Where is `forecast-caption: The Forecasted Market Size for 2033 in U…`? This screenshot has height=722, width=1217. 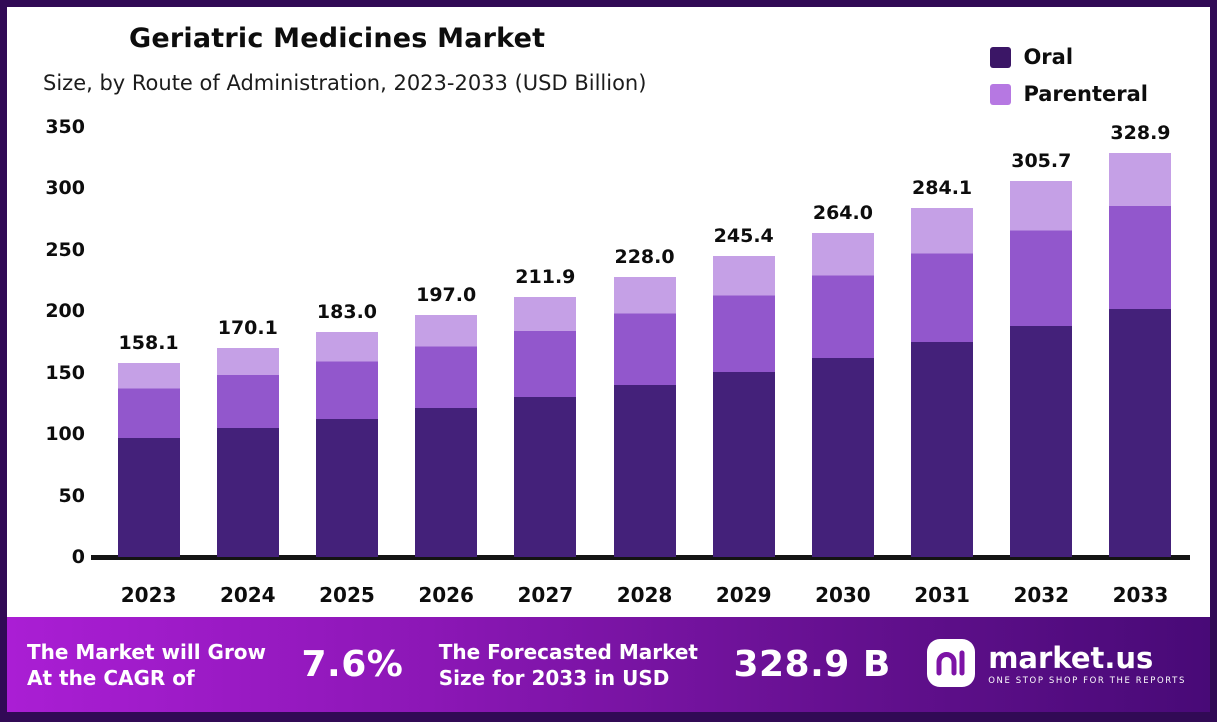 forecast-caption: The Forecasted Market Size for 2033 in U… is located at coordinates (568, 665).